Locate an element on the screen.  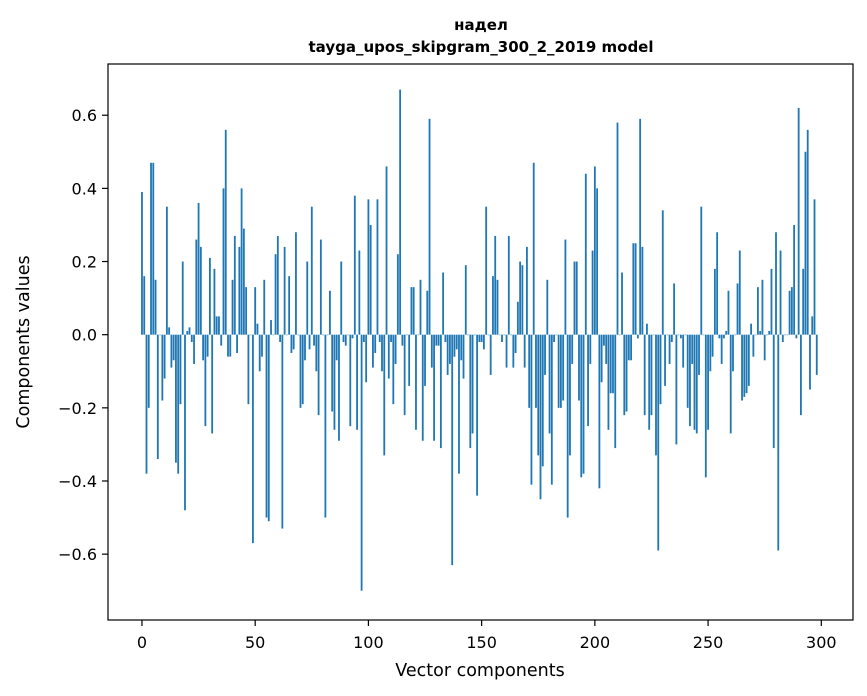
x-tick-label: 150 is located at coordinates (481, 642).